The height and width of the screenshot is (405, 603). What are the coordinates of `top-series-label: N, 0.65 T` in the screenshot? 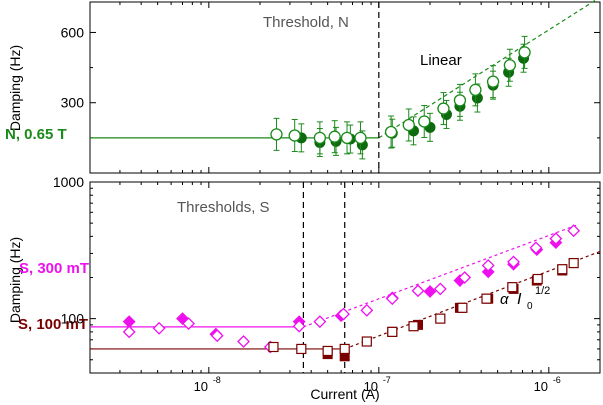 It's located at (36, 134).